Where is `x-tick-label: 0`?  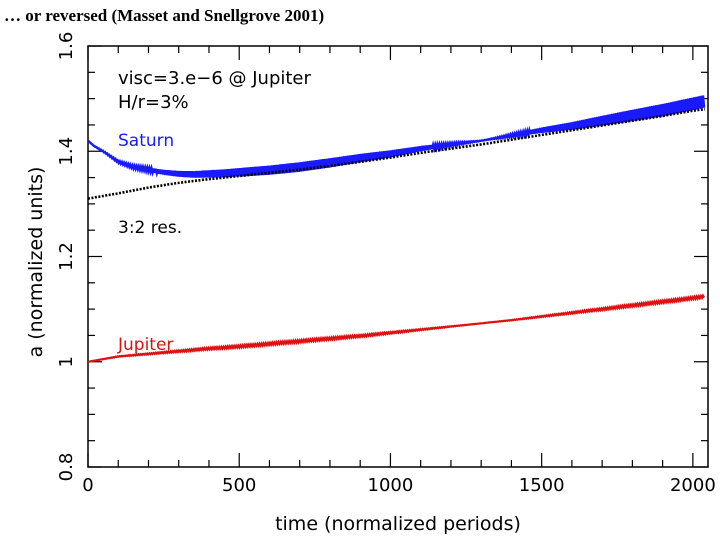 x-tick-label: 0 is located at coordinates (87, 485).